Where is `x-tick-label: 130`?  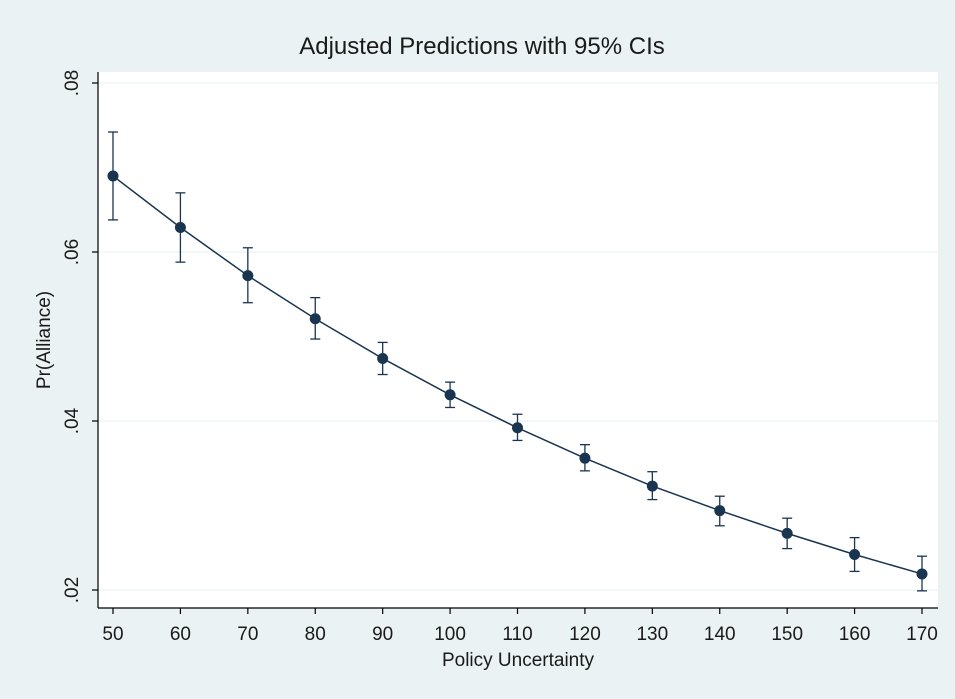 x-tick-label: 130 is located at coordinates (652, 634).